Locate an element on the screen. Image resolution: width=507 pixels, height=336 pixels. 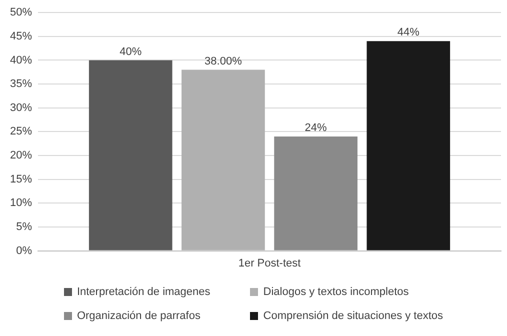
y-tick-label: 0% is located at coordinates (24, 250).